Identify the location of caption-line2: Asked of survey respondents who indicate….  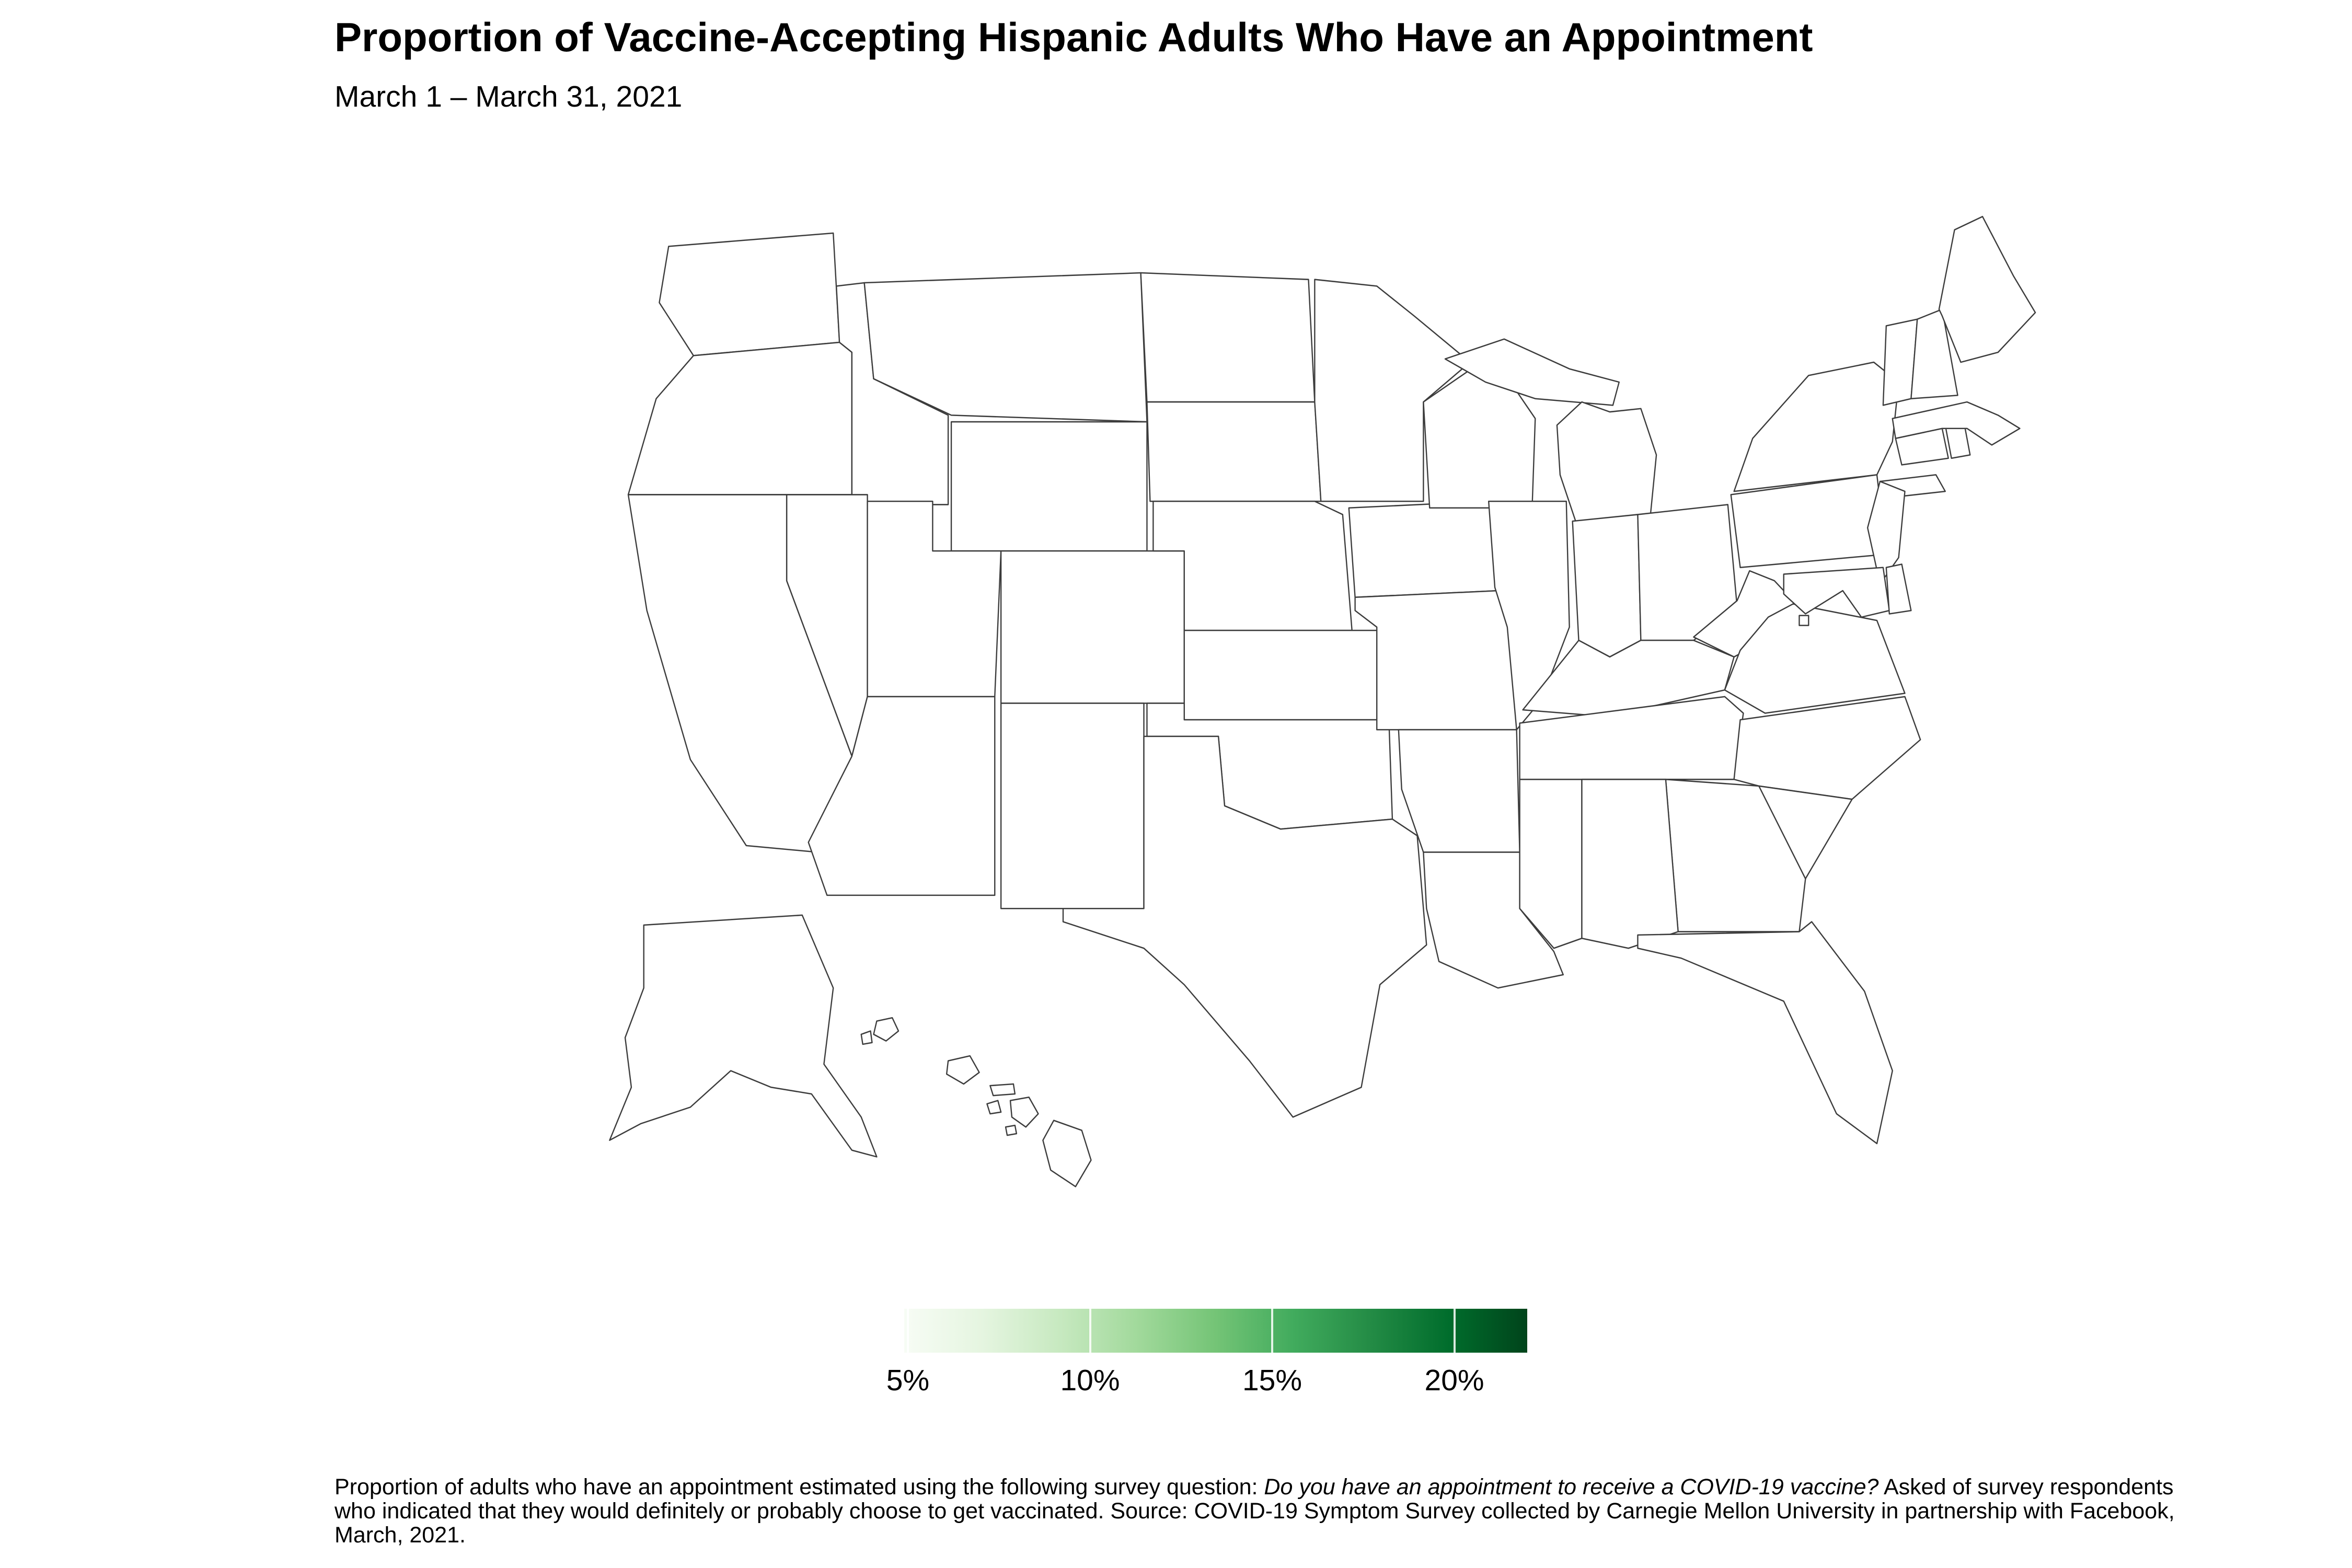
(1254, 1499).